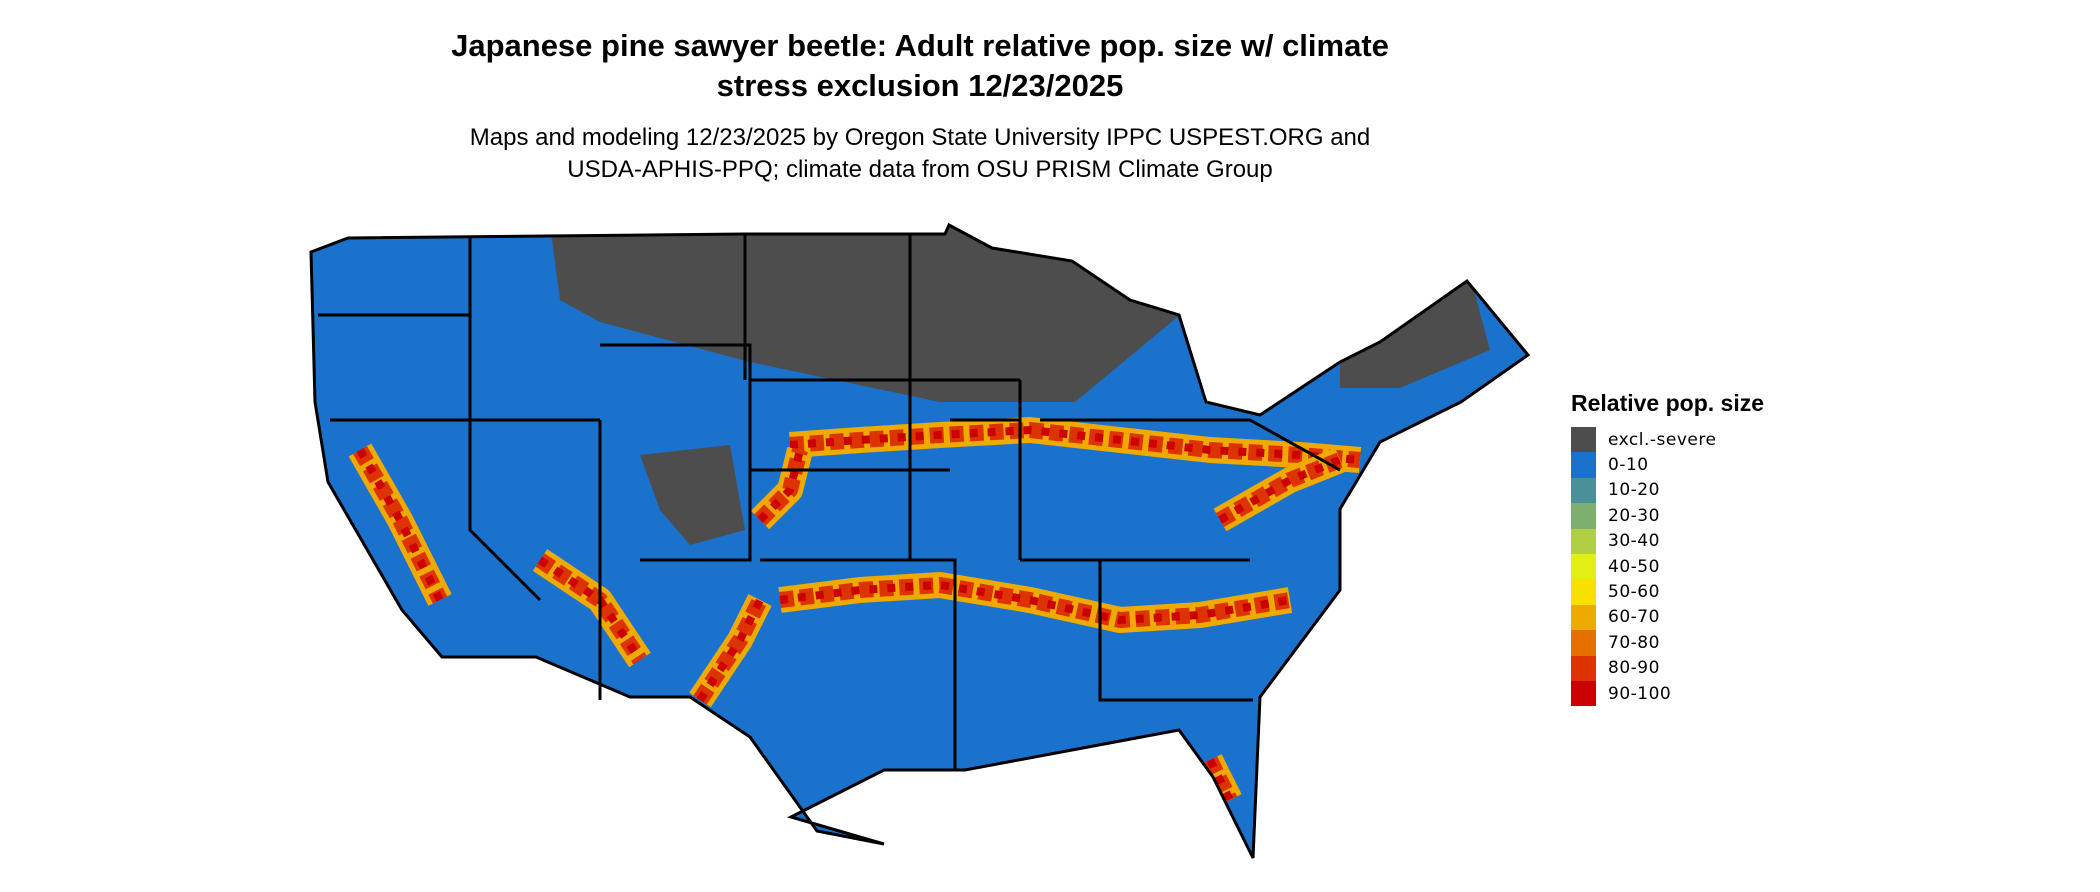 The height and width of the screenshot is (892, 2100). Describe the element at coordinates (1634, 541) in the screenshot. I see `legend-label: 30-40` at that location.